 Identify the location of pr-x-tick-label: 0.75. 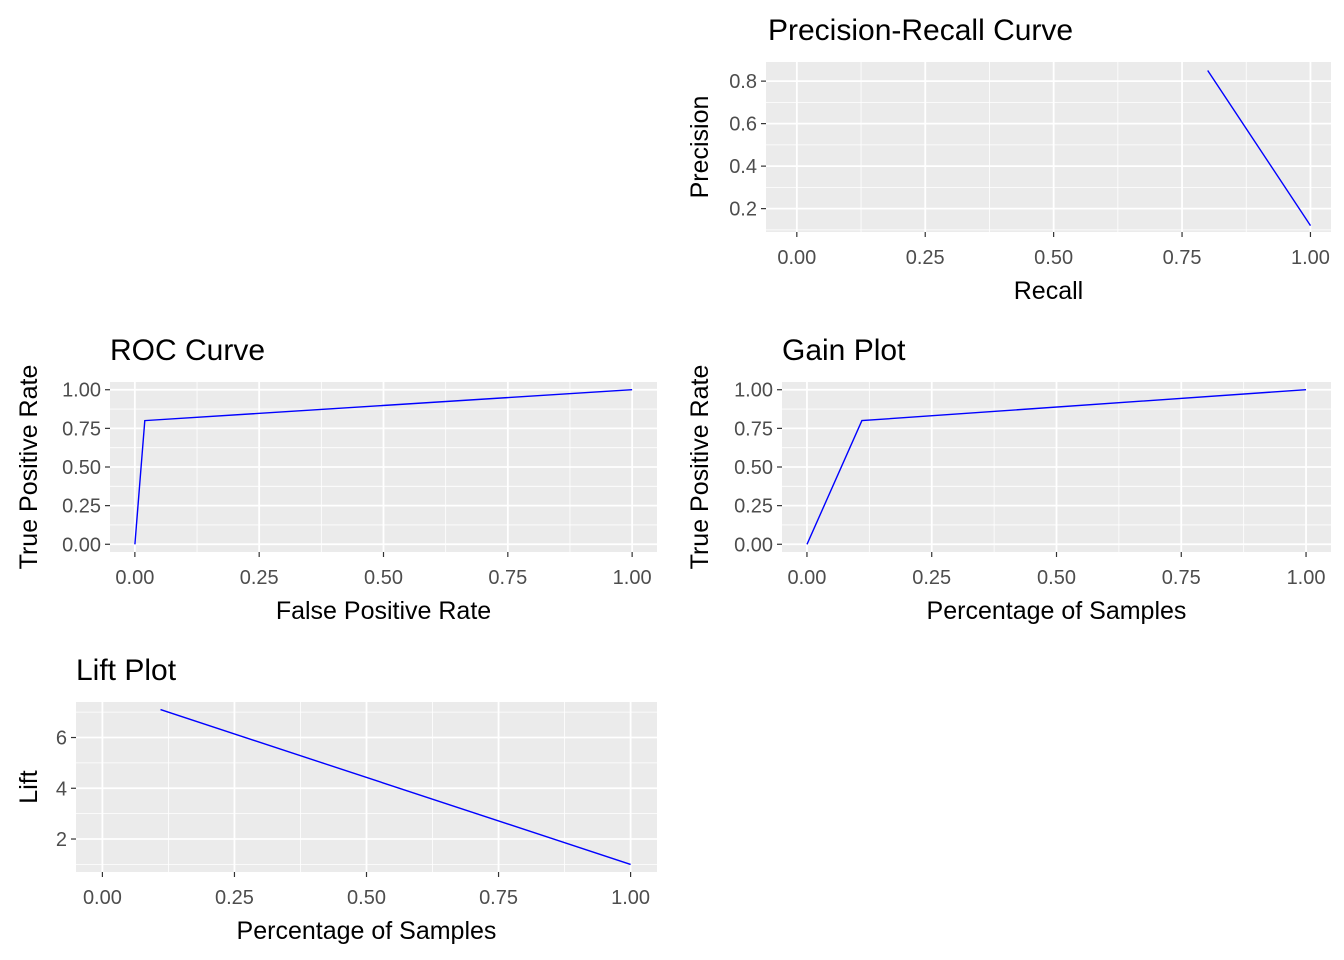
(1182, 258).